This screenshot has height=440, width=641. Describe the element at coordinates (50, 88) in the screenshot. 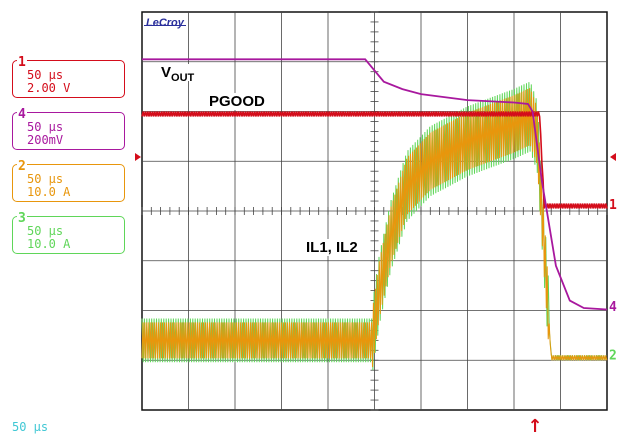

I see `channel-scale: 2.00 V` at that location.